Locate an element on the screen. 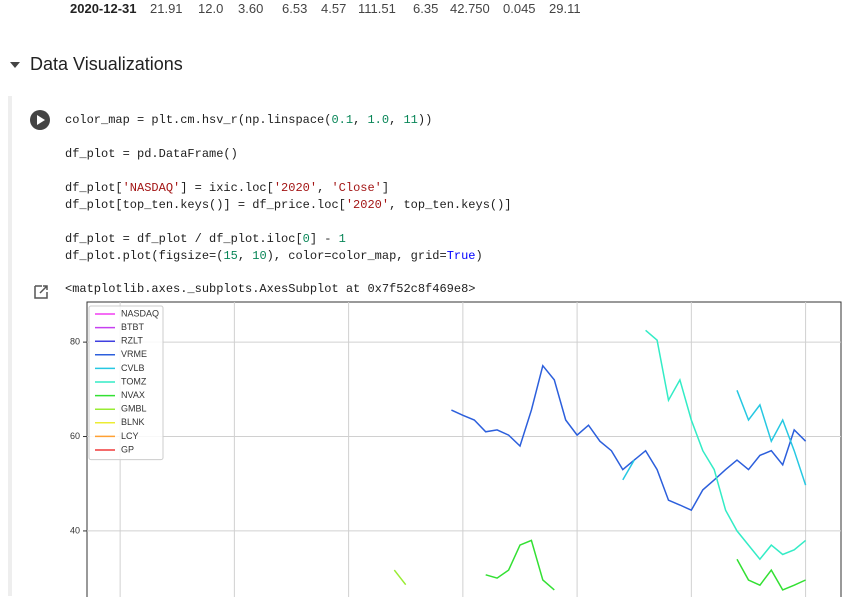 The height and width of the screenshot is (597, 863). legend-label: TOMZ is located at coordinates (134, 381).